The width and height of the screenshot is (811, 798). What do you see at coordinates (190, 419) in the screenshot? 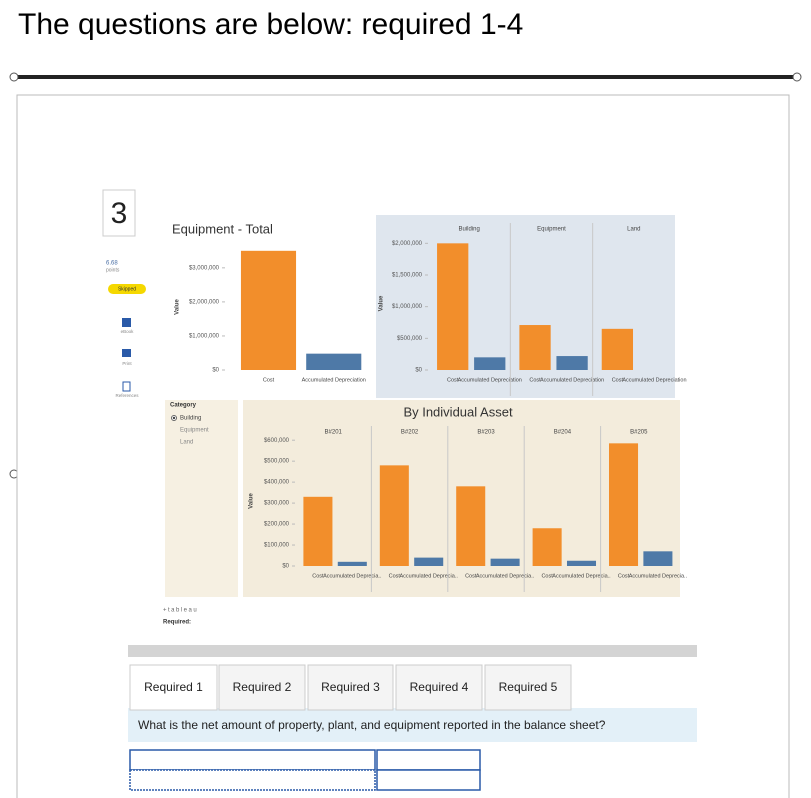
I see `filter-option: Building` at bounding box center [190, 419].